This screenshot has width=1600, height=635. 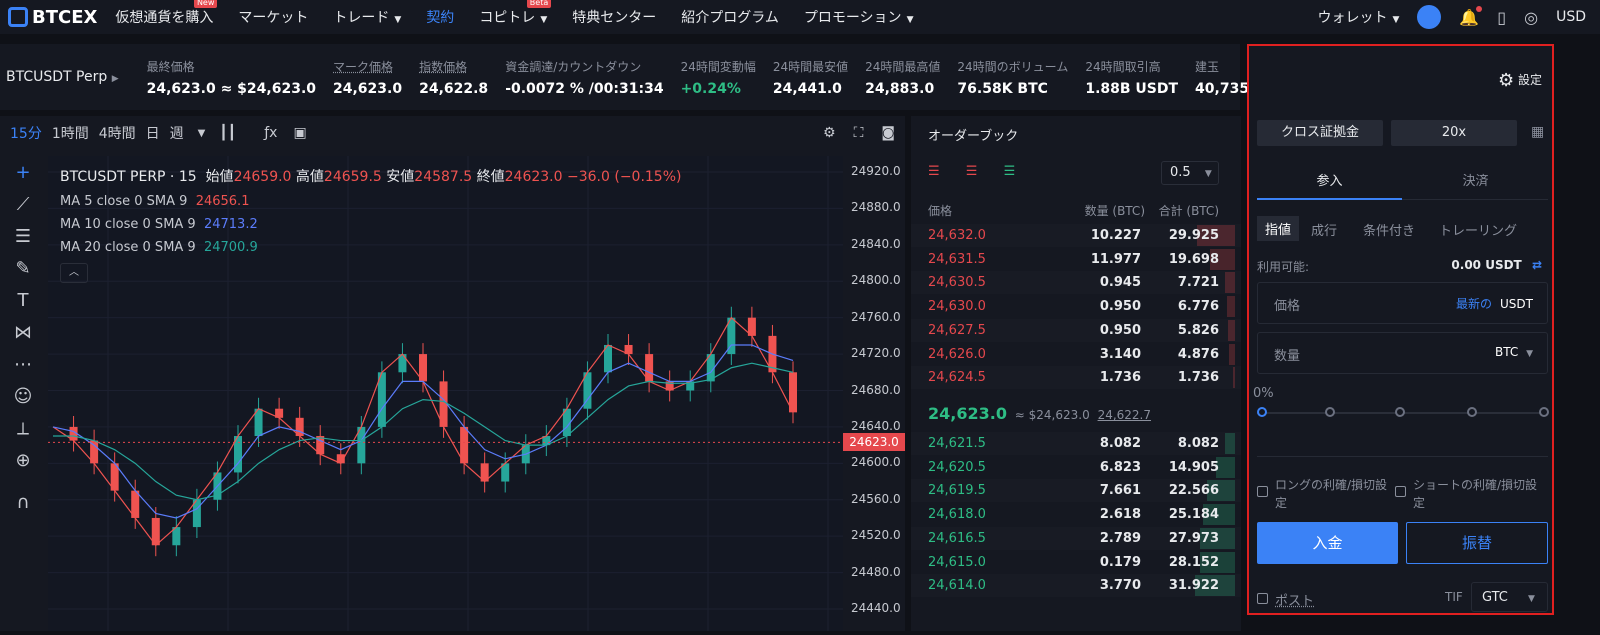 What do you see at coordinates (23, 332) in the screenshot?
I see `pattern-icon: ⋈` at bounding box center [23, 332].